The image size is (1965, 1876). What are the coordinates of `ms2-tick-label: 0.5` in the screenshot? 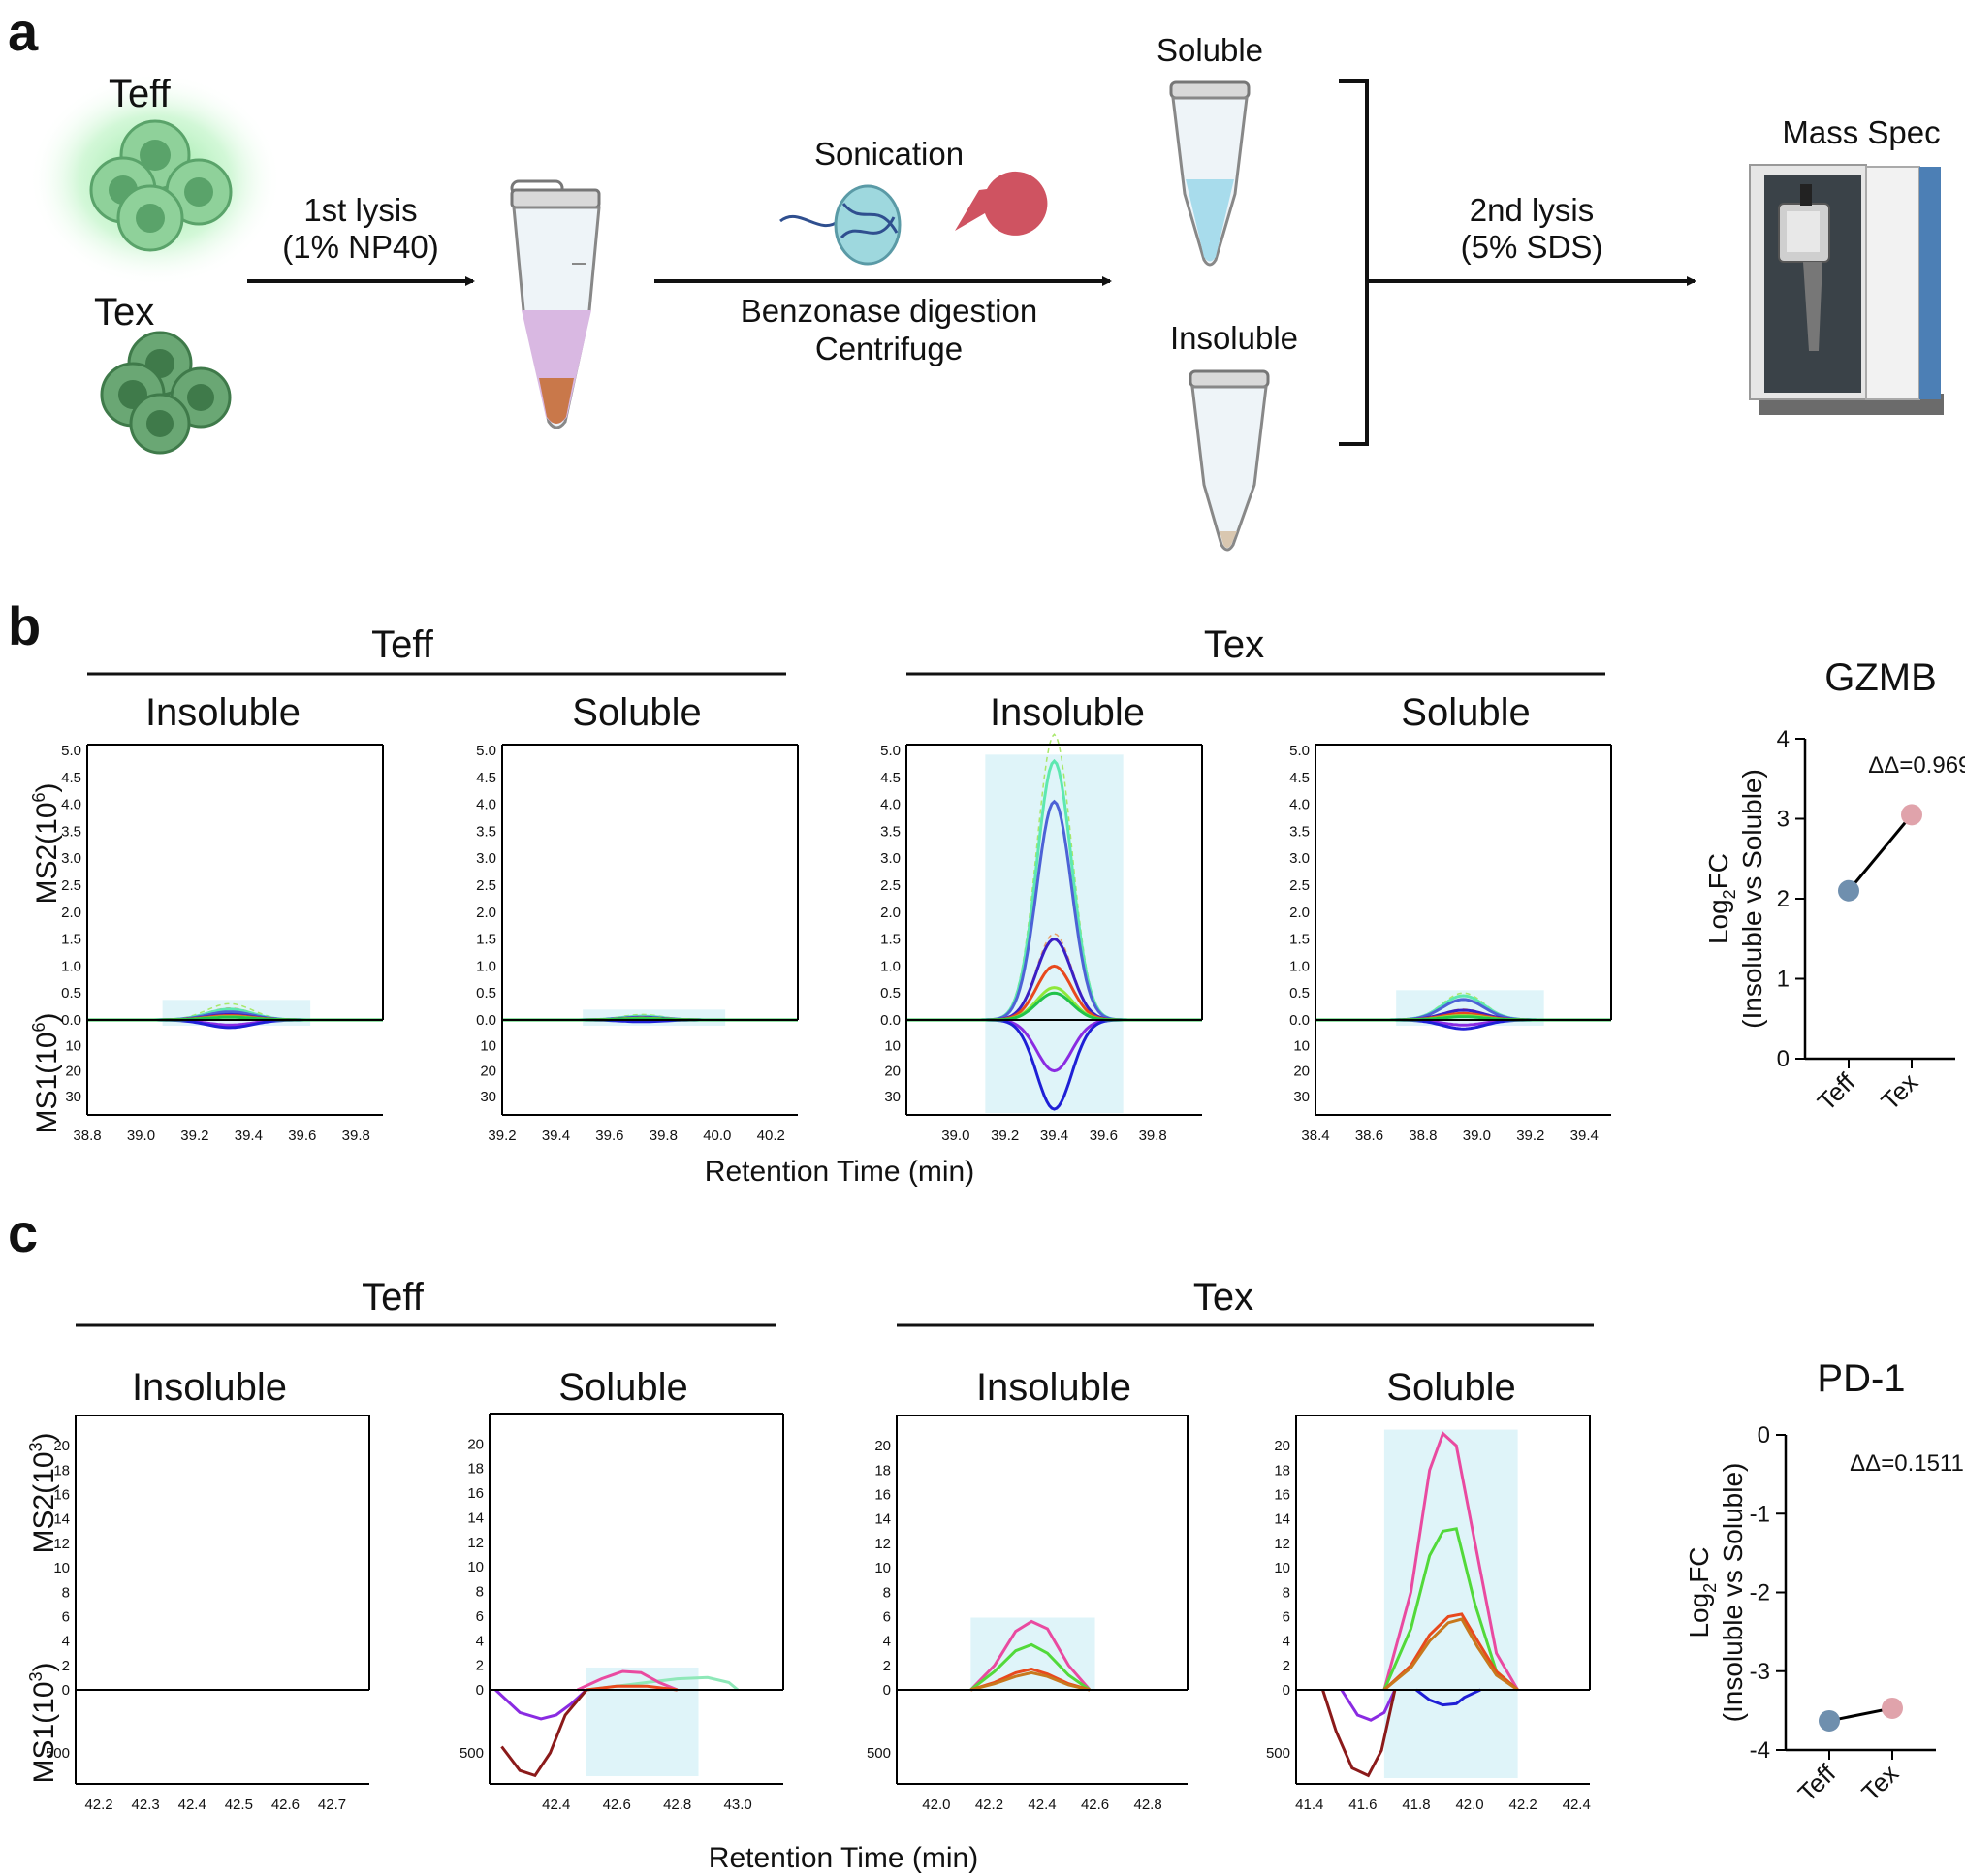 It's located at (486, 994).